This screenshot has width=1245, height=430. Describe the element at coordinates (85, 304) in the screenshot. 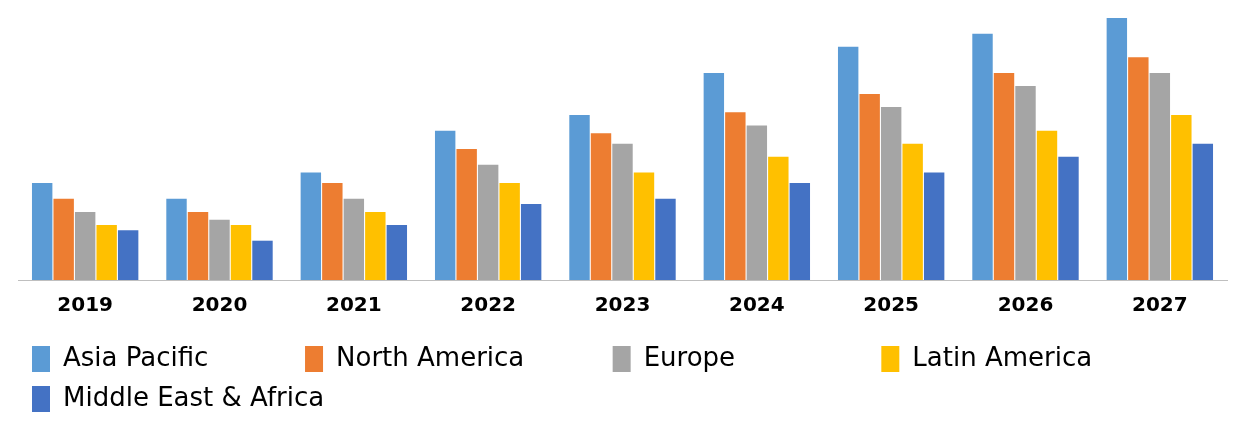

I see `x-tick-label: 2019` at that location.